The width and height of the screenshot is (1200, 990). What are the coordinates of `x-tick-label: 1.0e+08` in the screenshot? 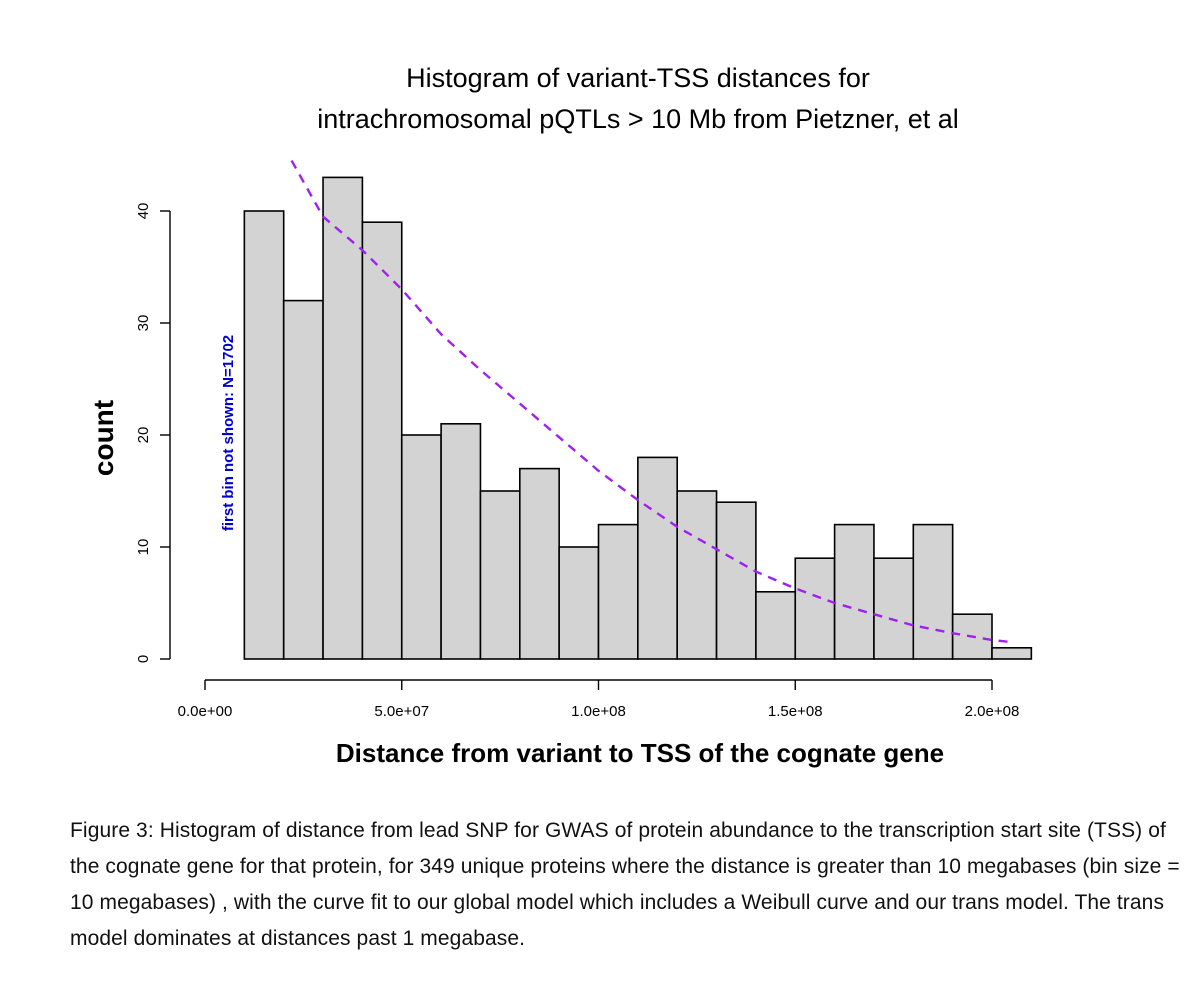 It's located at (598, 711).